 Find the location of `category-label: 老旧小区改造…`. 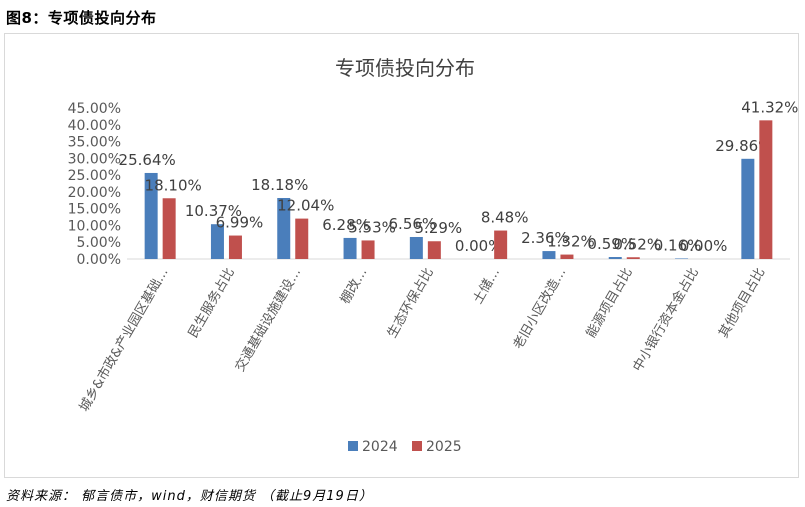

category-label: 老旧小区改造… is located at coordinates (540, 309).